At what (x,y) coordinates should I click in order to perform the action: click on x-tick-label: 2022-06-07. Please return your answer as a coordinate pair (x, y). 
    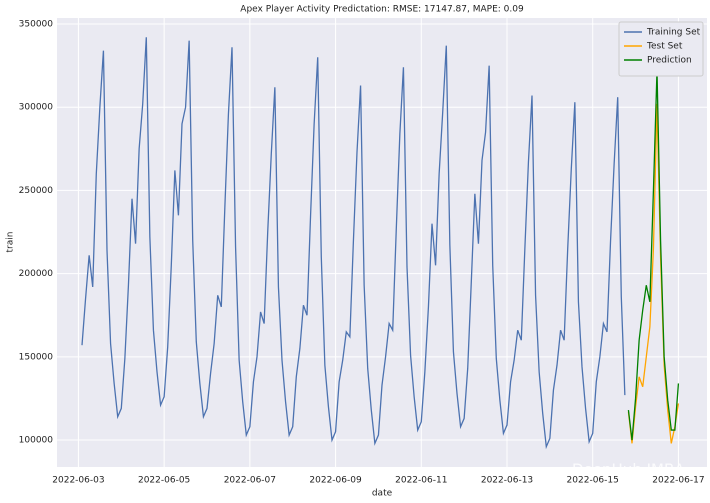
    Looking at the image, I should click on (250, 481).